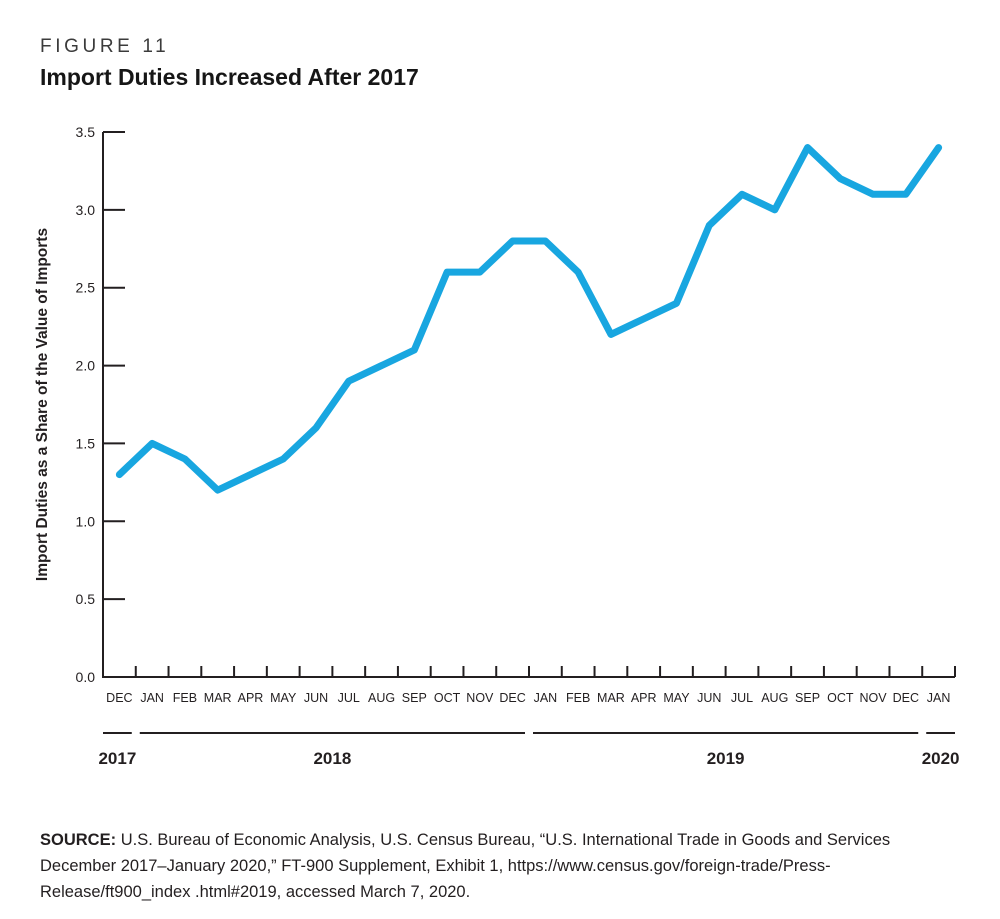 The image size is (1000, 919). Describe the element at coordinates (86, 521) in the screenshot. I see `y-tick-label: 1.0` at that location.